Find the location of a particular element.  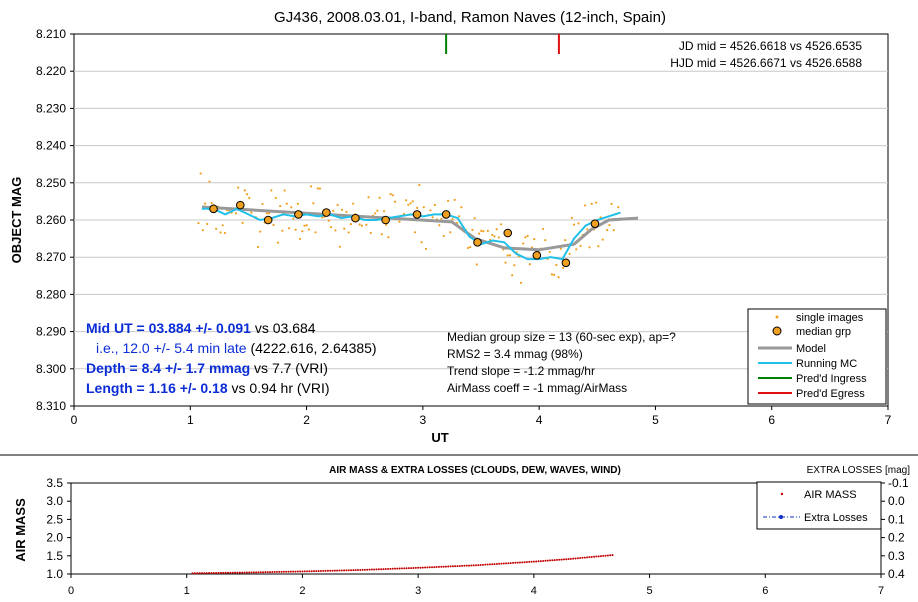

airmass-legend: AIR MASS Extra Losses is located at coordinates (819, 505).